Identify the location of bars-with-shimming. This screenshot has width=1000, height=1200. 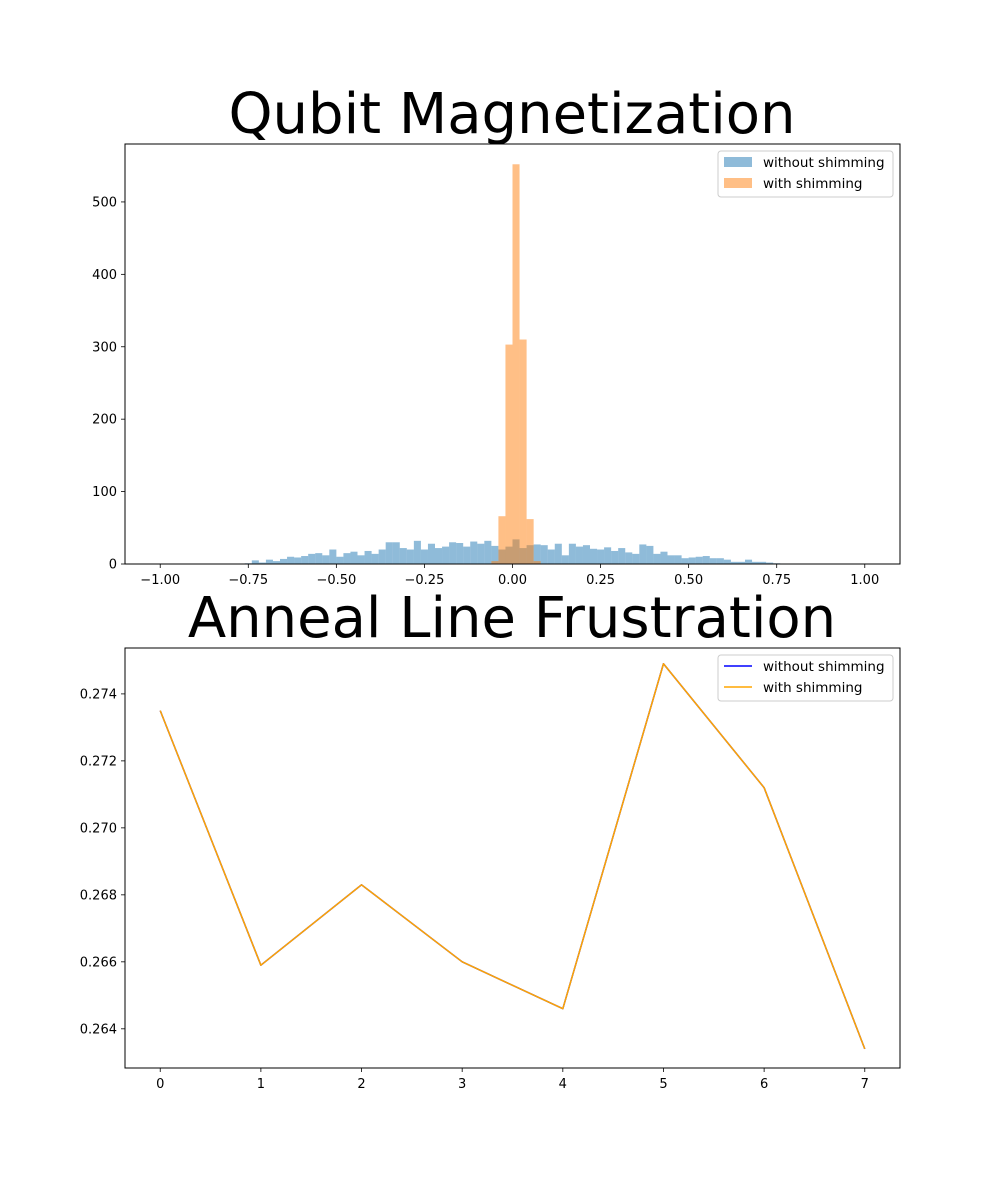
(516, 364).